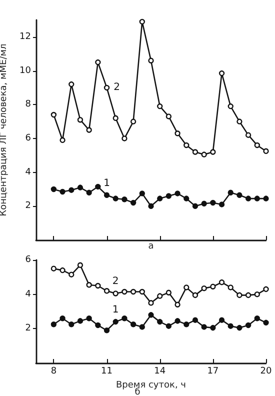  I want to click on y-tick-label: 8, so click(28, 105).